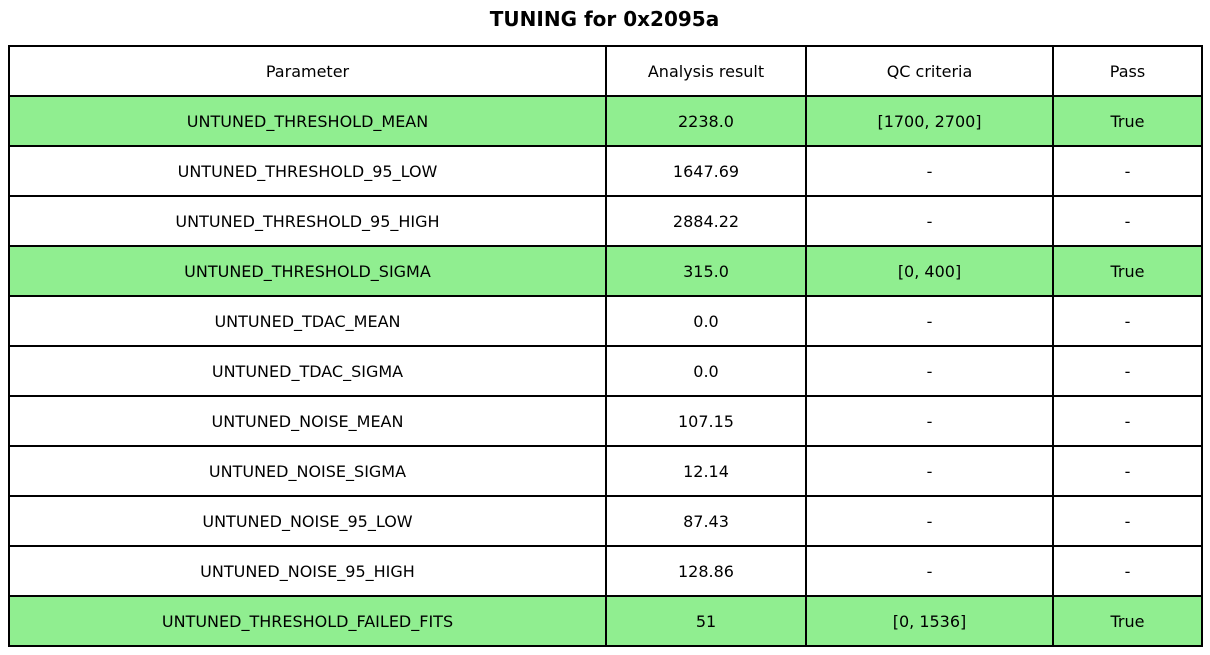 The height and width of the screenshot is (655, 1210). I want to click on table-row: UNTUNED_THRESHOLD_95_LOW 1647.69 - -, so click(605, 171).